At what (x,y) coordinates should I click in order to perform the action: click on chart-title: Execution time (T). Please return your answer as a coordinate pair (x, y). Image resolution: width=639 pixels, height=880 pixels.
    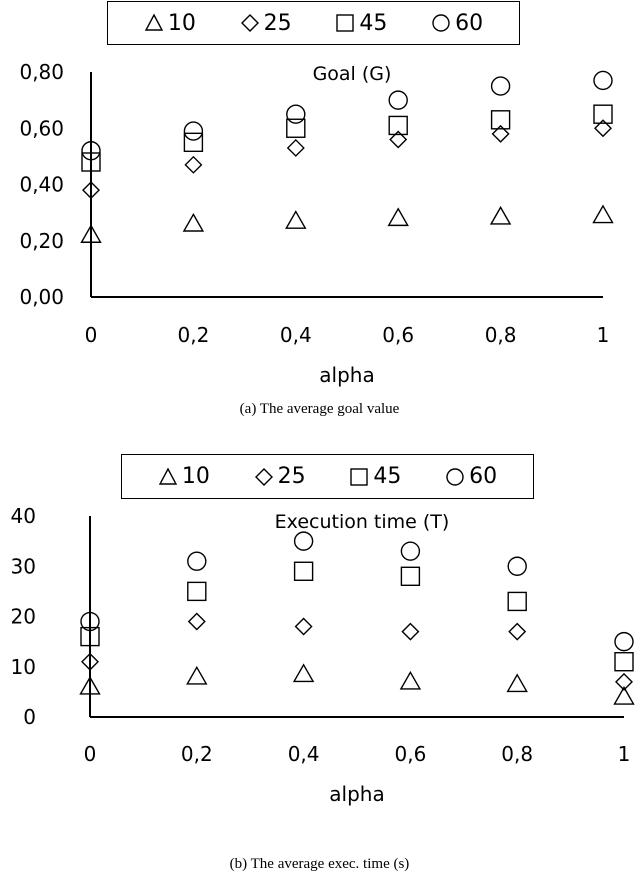
    Looking at the image, I should click on (362, 522).